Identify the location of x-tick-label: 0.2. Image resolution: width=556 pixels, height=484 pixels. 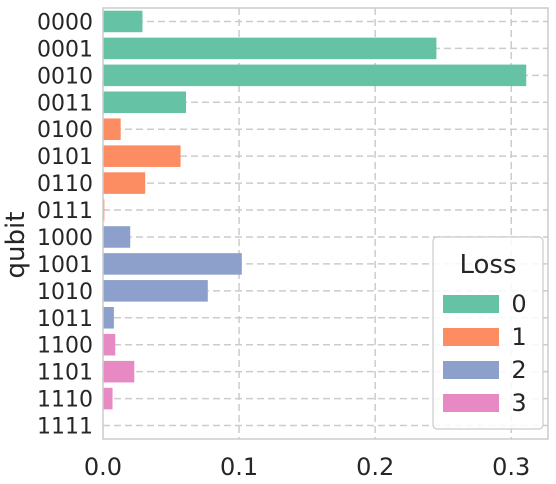
(375, 467).